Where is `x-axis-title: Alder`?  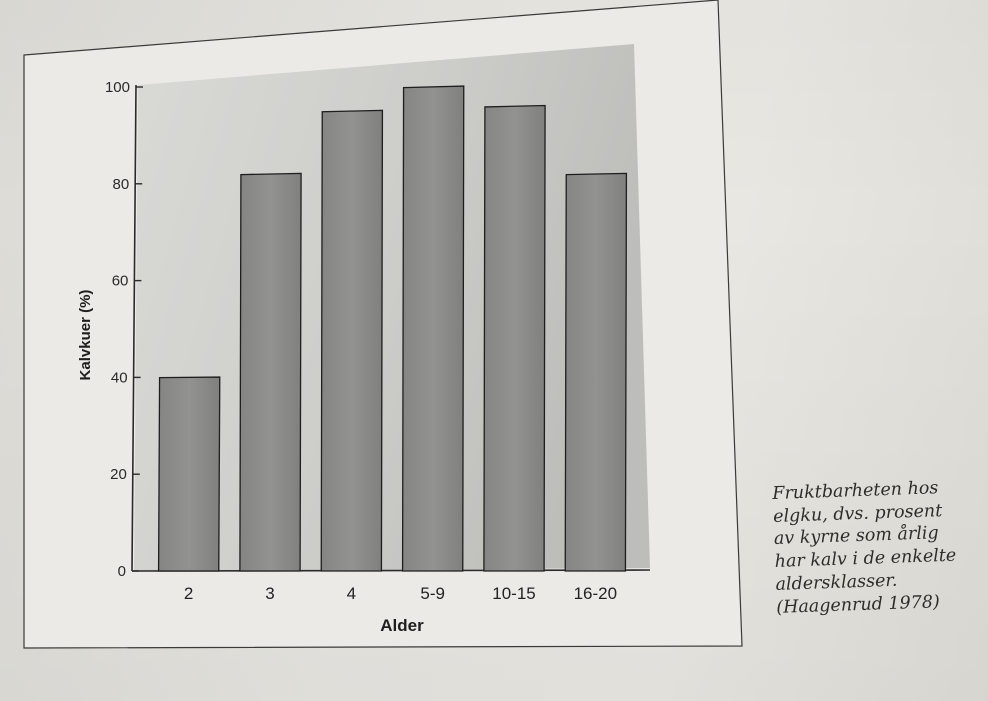
x-axis-title: Alder is located at coordinates (402, 625).